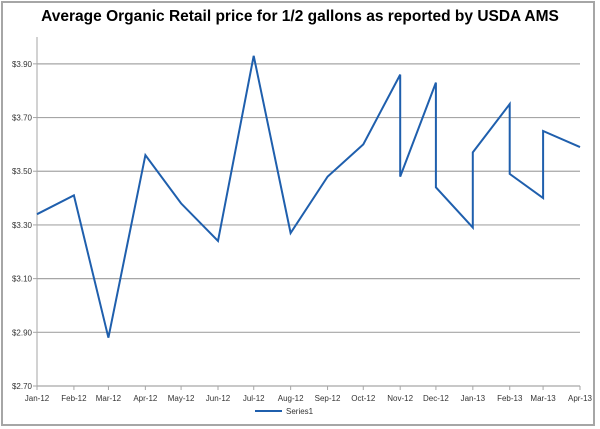  What do you see at coordinates (22, 279) in the screenshot?
I see `y-tick-label: $3.10` at bounding box center [22, 279].